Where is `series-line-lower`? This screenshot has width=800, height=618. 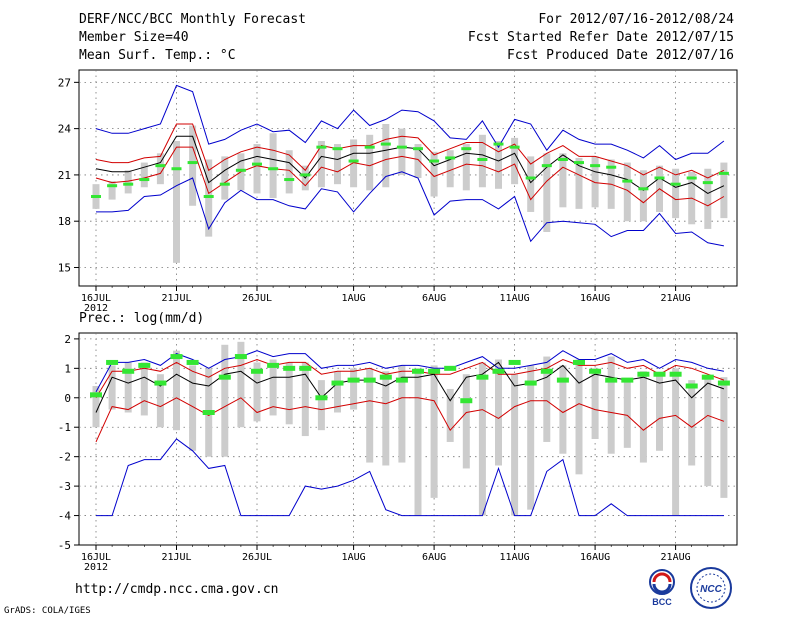 series-line-lower is located at coordinates (410, 420).